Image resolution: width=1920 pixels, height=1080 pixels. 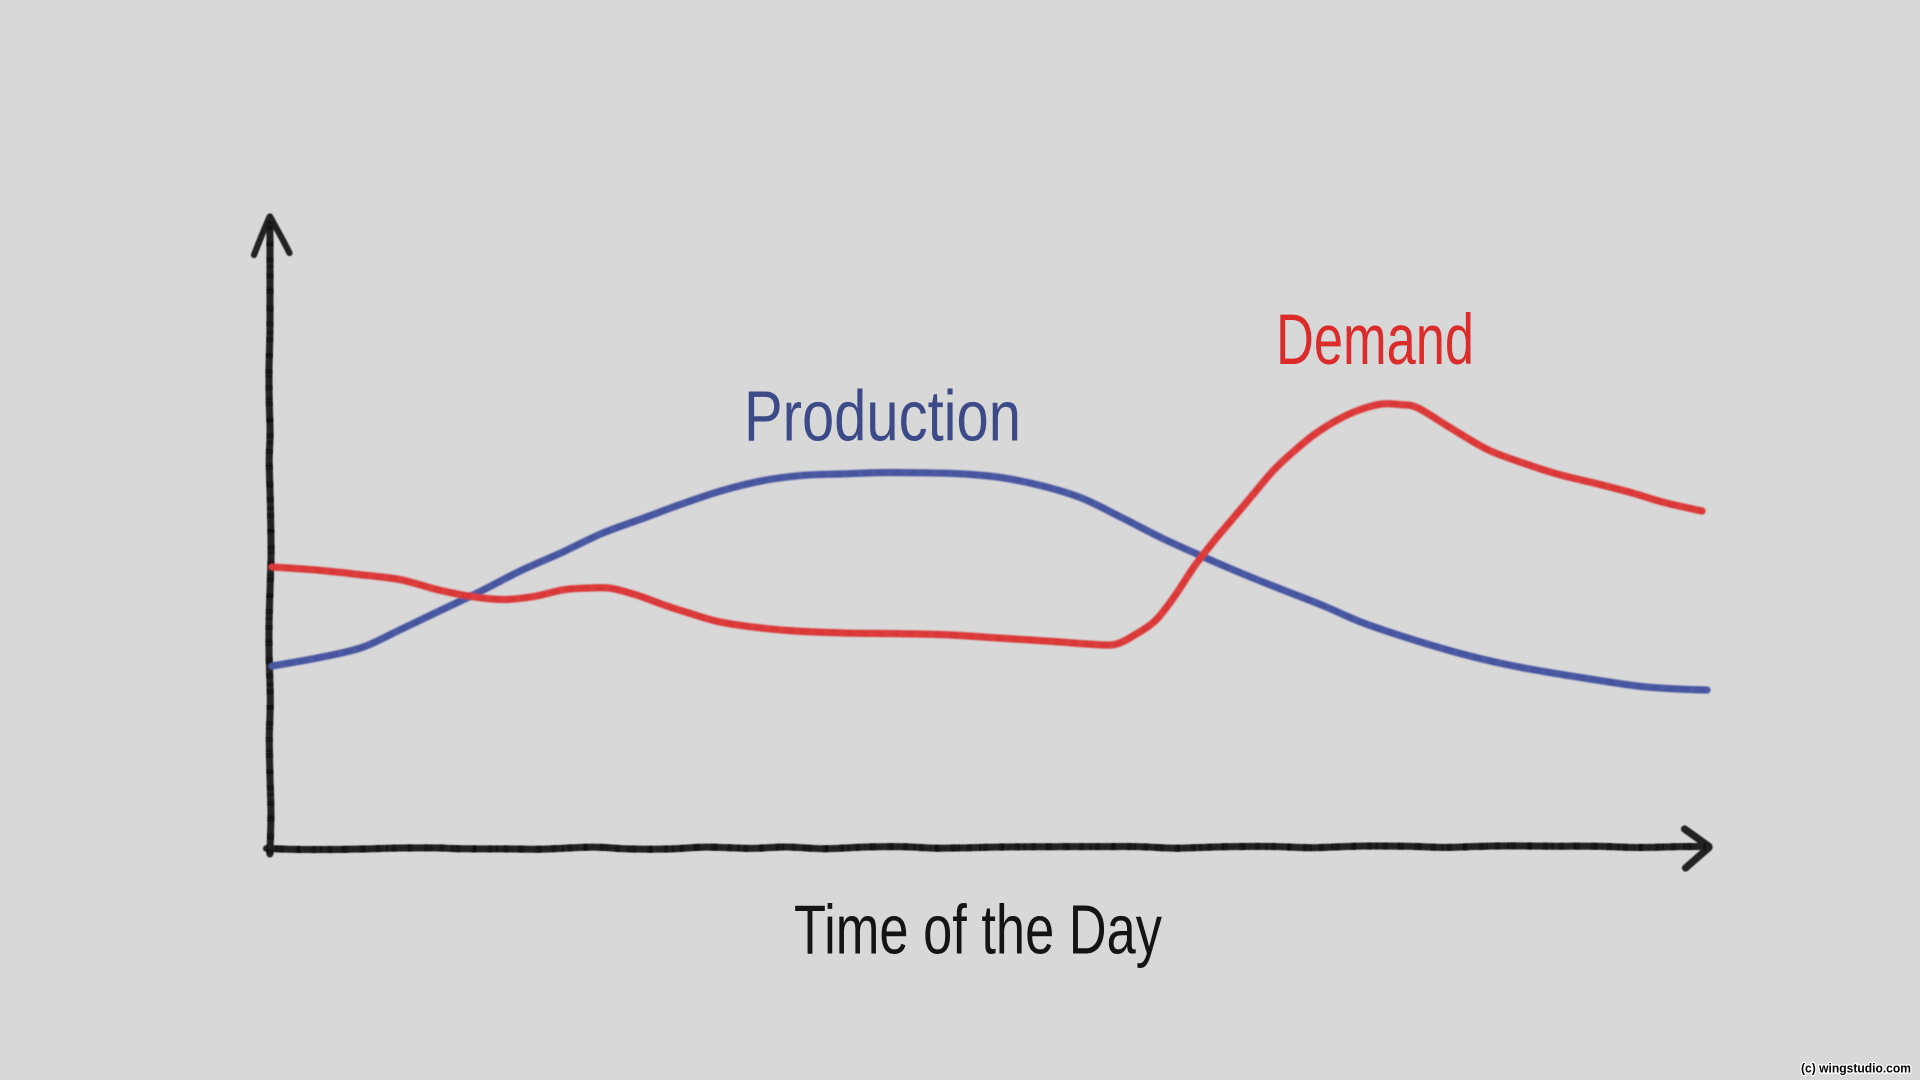 What do you see at coordinates (978, 930) in the screenshot?
I see `svg-text: Time of the Day` at bounding box center [978, 930].